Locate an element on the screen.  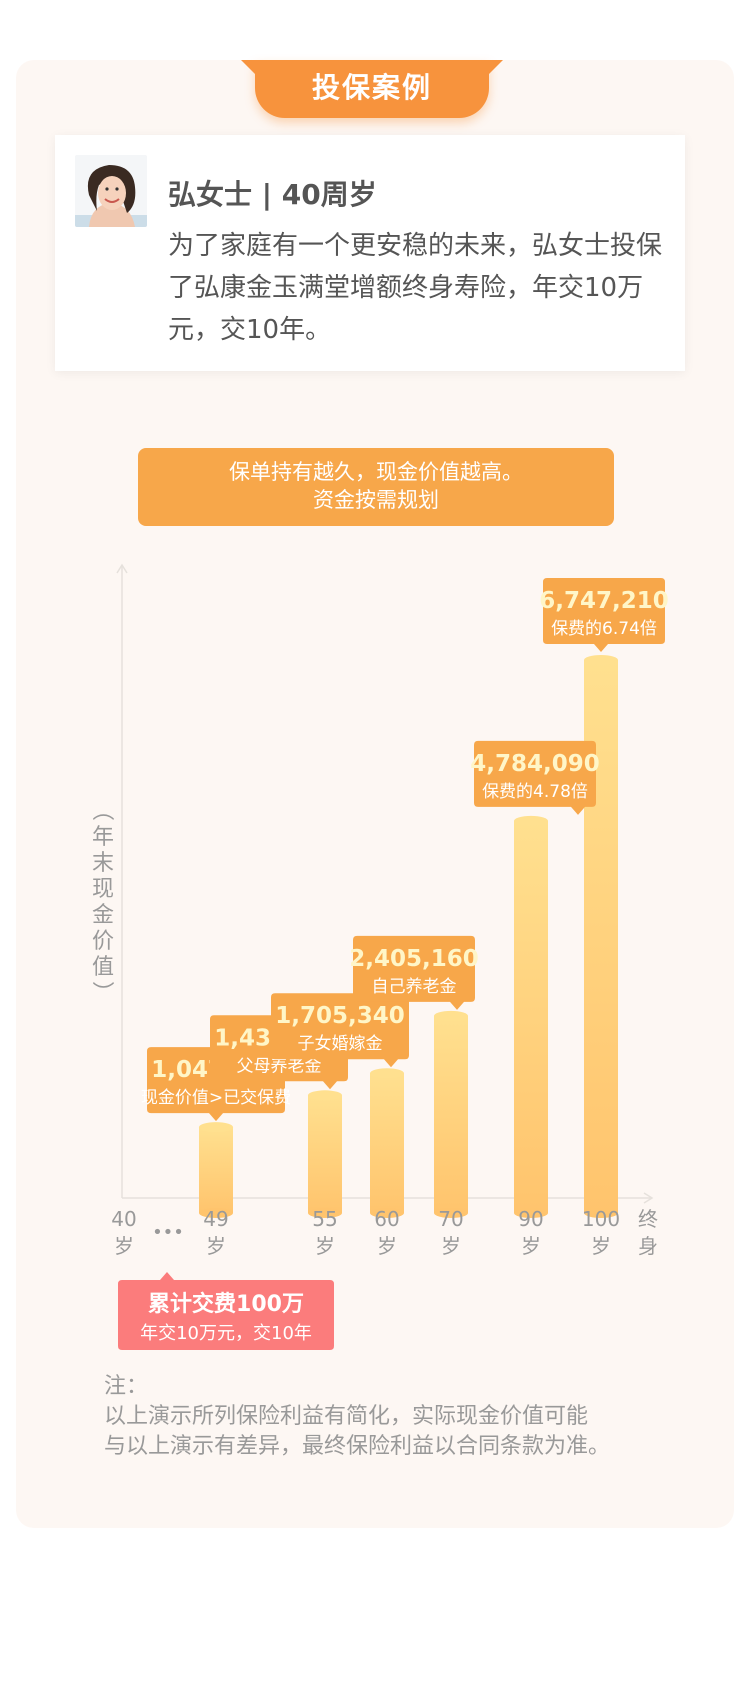
y-axis-label-char: 末 is located at coordinates (103, 863).